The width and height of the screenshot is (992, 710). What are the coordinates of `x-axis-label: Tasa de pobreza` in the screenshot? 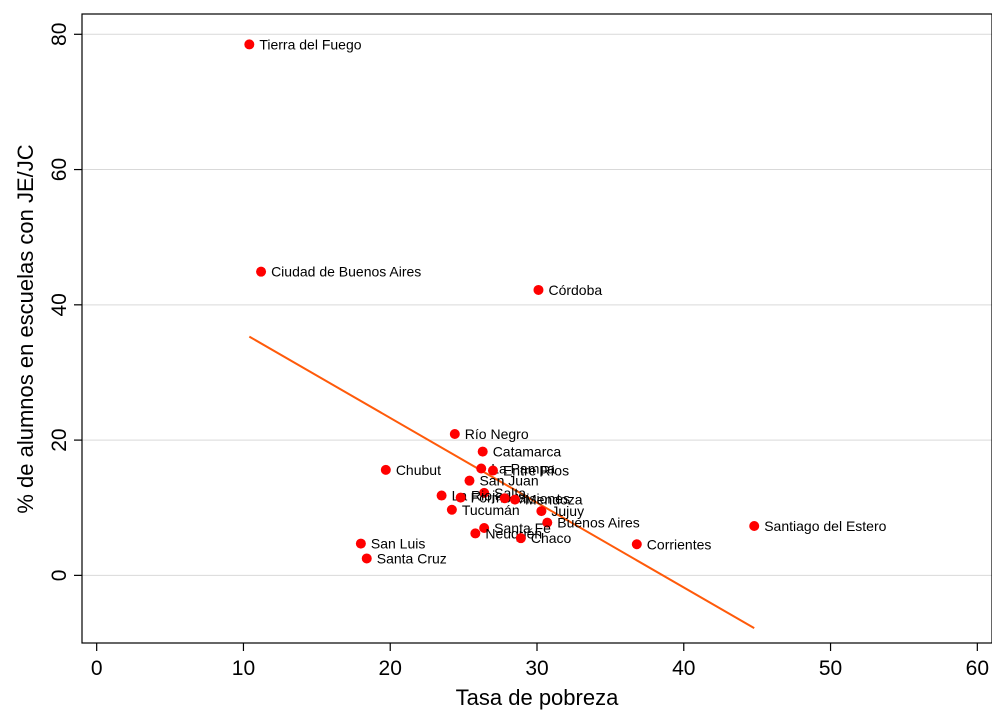 It's located at (537, 697).